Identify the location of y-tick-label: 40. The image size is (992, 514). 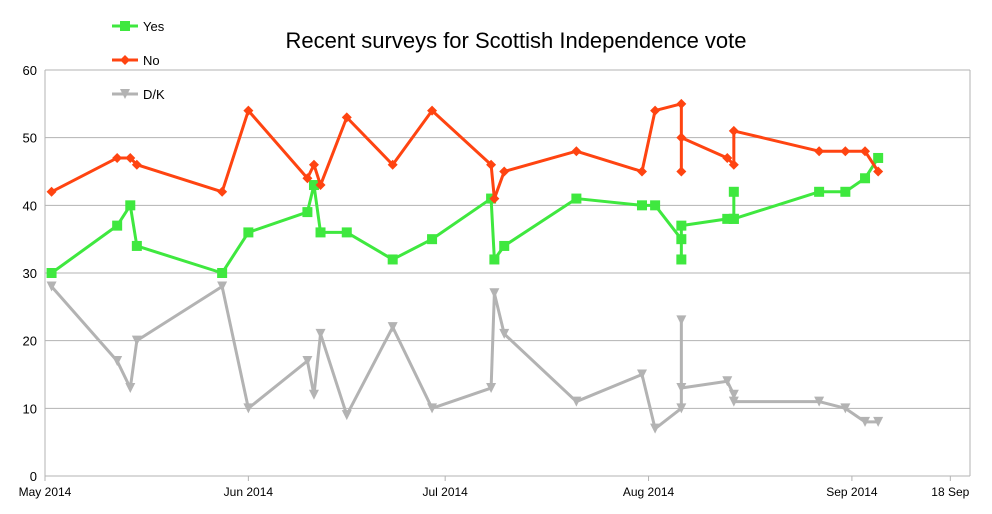
(30, 205).